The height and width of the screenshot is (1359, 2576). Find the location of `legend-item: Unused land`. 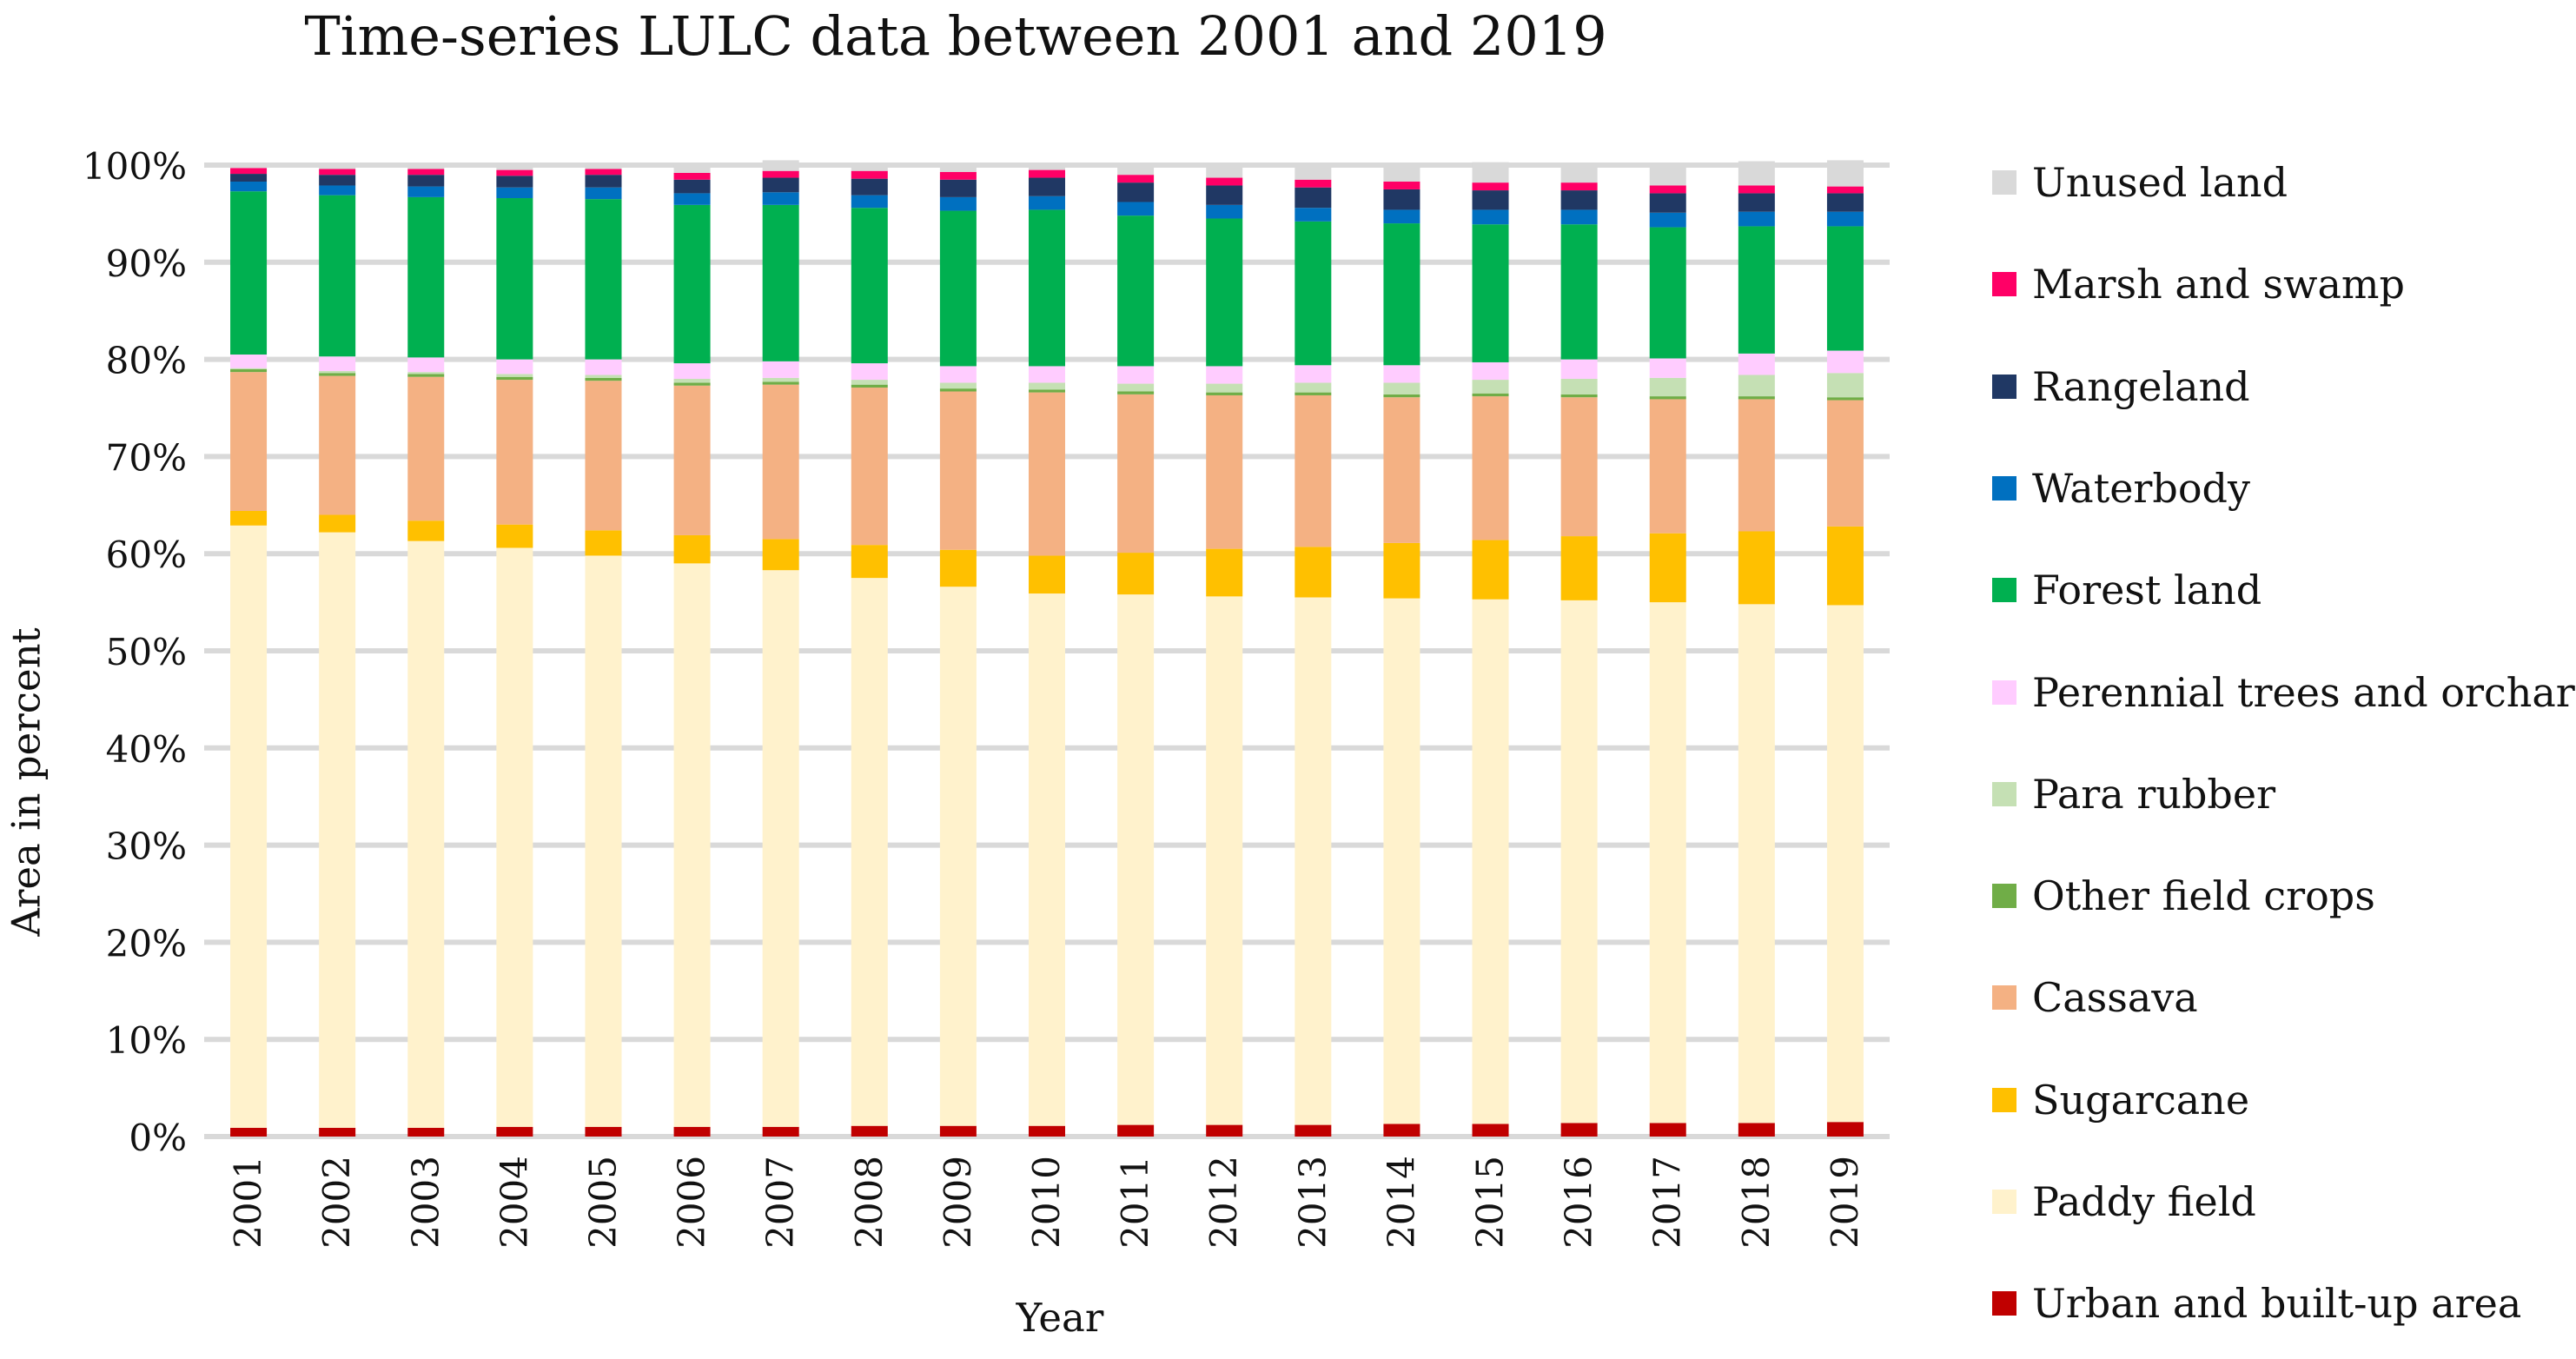

legend-item: Unused land is located at coordinates (2140, 182).